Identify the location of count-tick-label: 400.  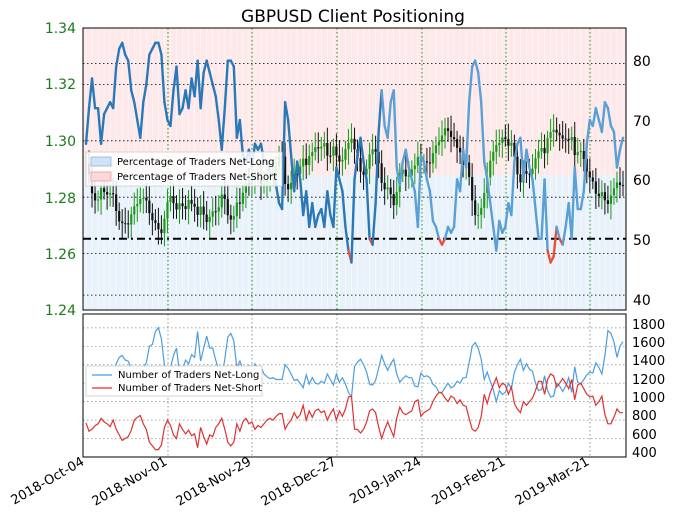
(644, 453).